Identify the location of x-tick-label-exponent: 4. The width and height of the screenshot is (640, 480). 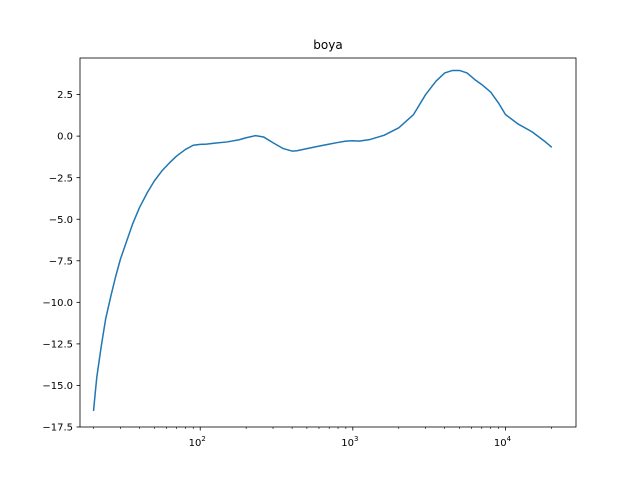
(509, 439).